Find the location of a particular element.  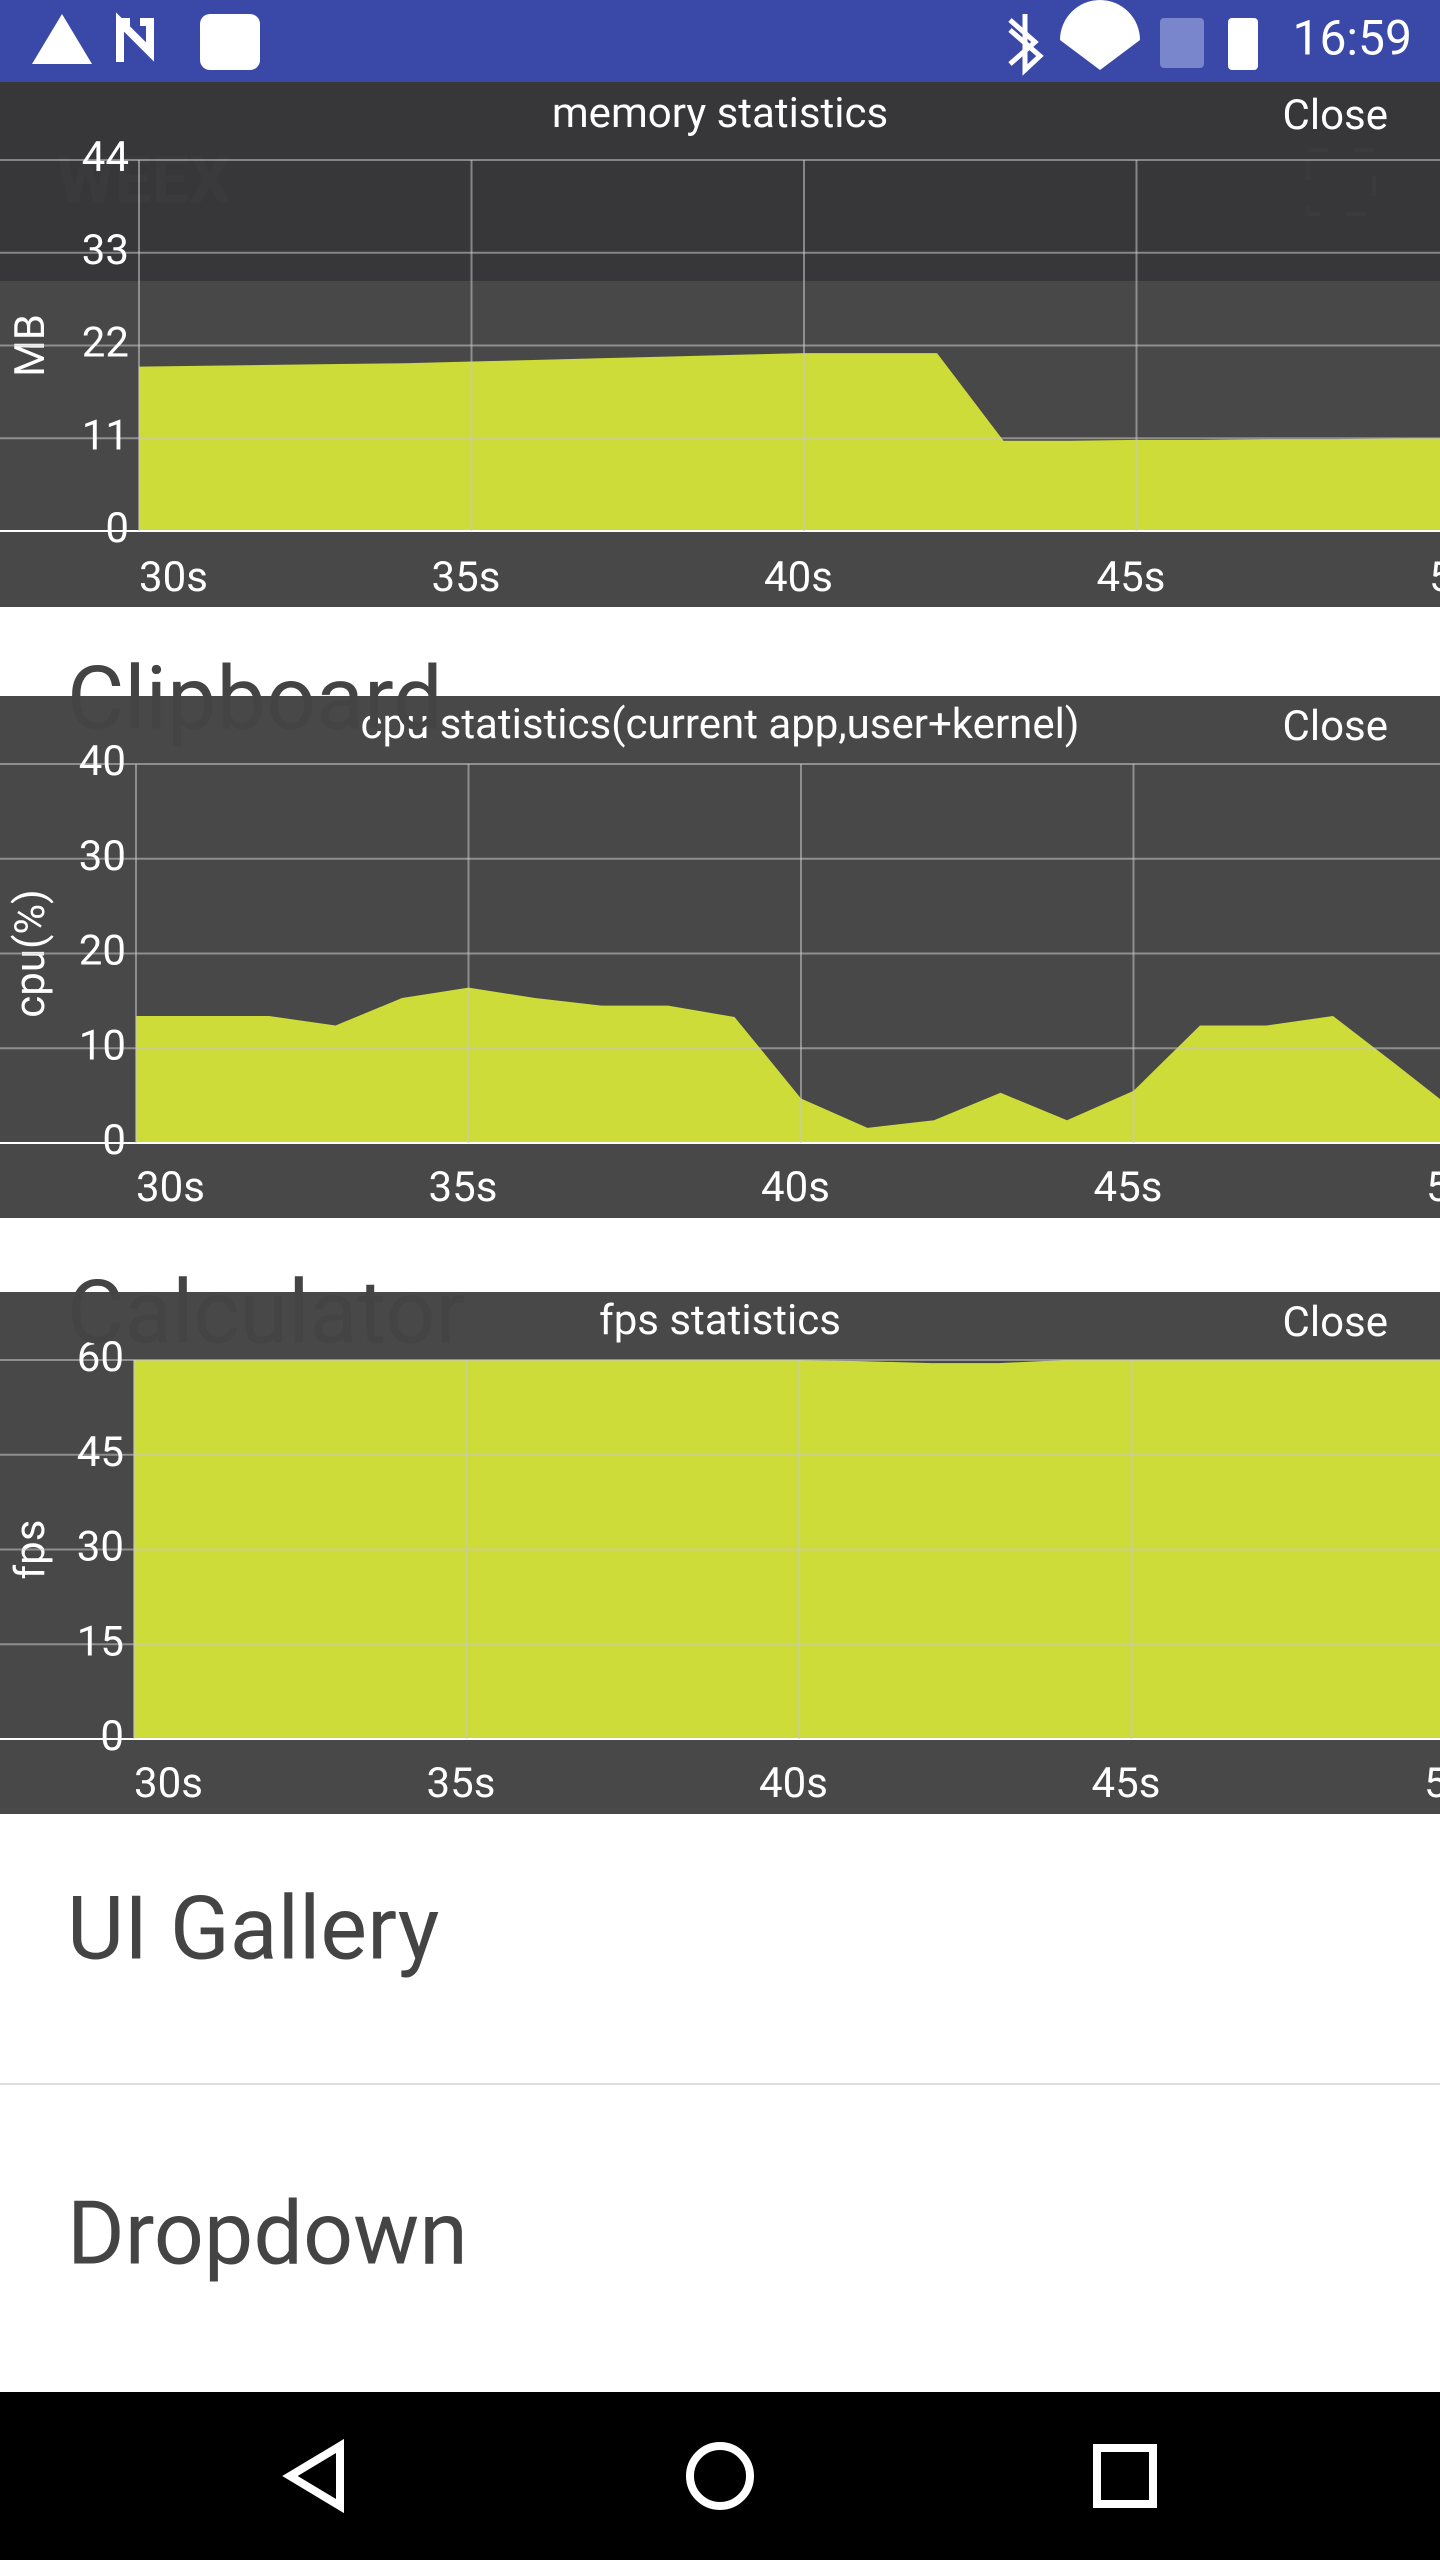

y-tick-label: 33 is located at coordinates (105, 250).